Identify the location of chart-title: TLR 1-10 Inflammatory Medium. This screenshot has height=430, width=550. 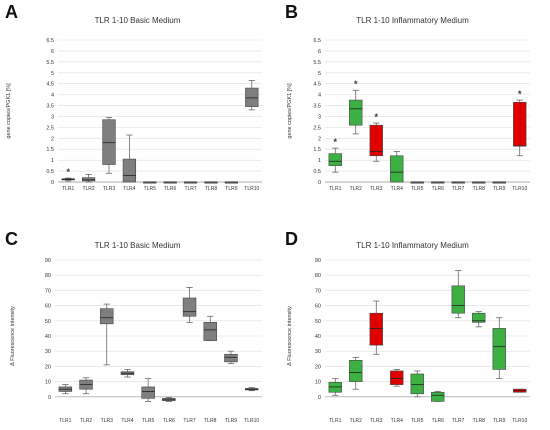
(412, 20).